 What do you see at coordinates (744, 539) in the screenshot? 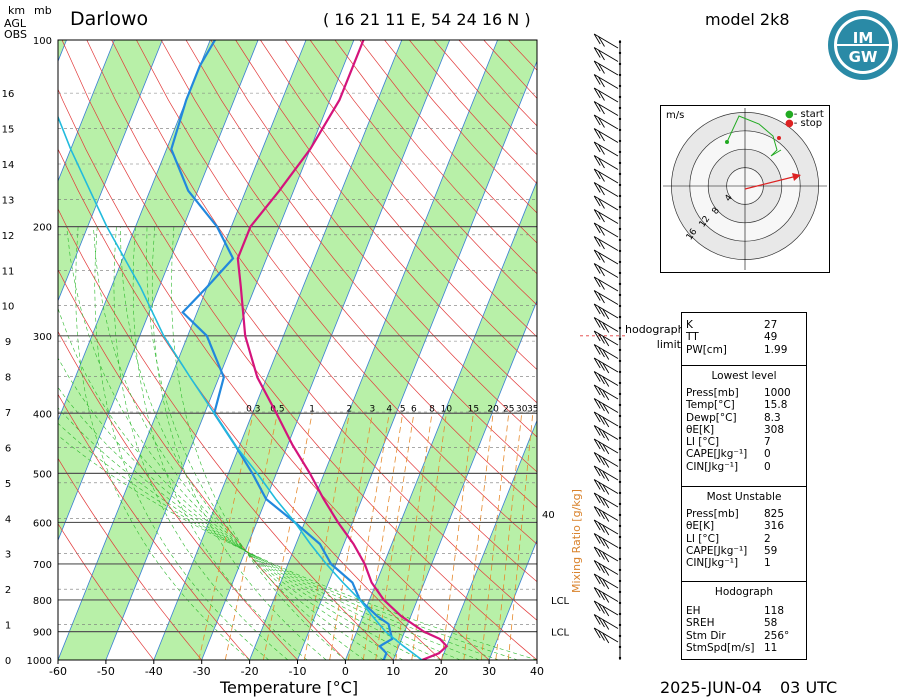
I see `most-unstable-row: LI [°C] 2` at bounding box center [744, 539].